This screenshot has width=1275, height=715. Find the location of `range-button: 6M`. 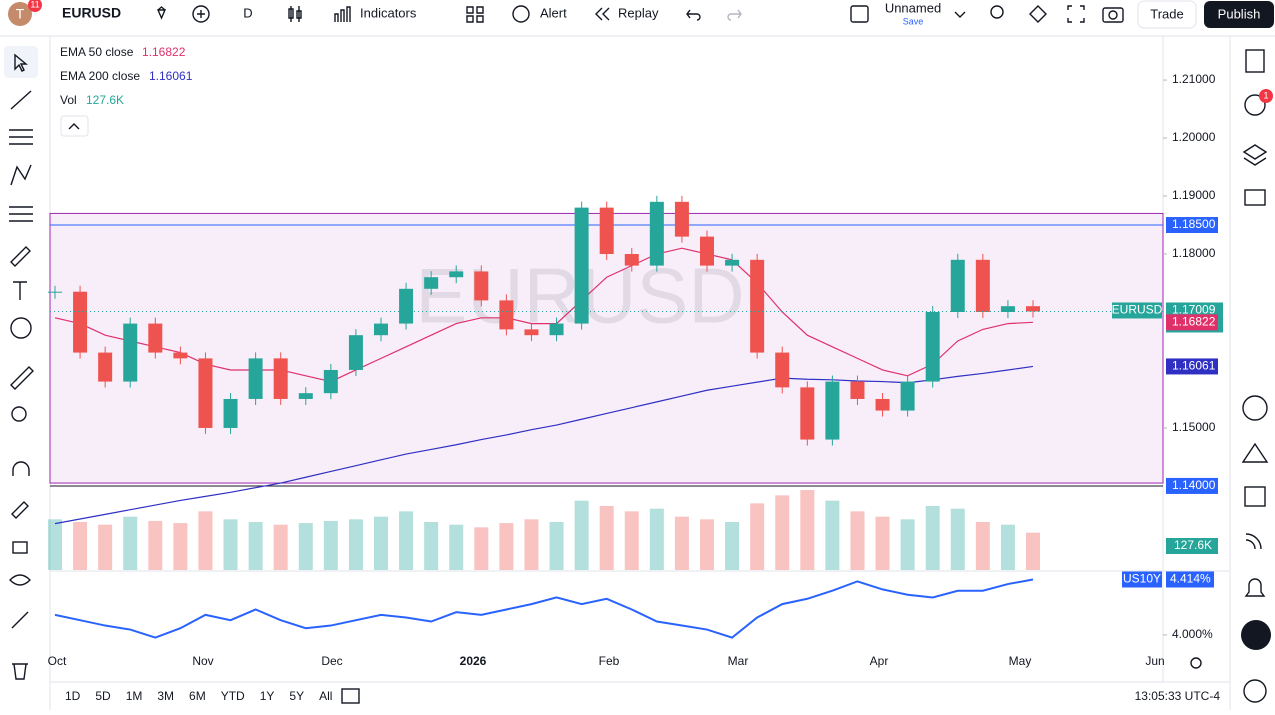

range-button: 6M is located at coordinates (197, 696).